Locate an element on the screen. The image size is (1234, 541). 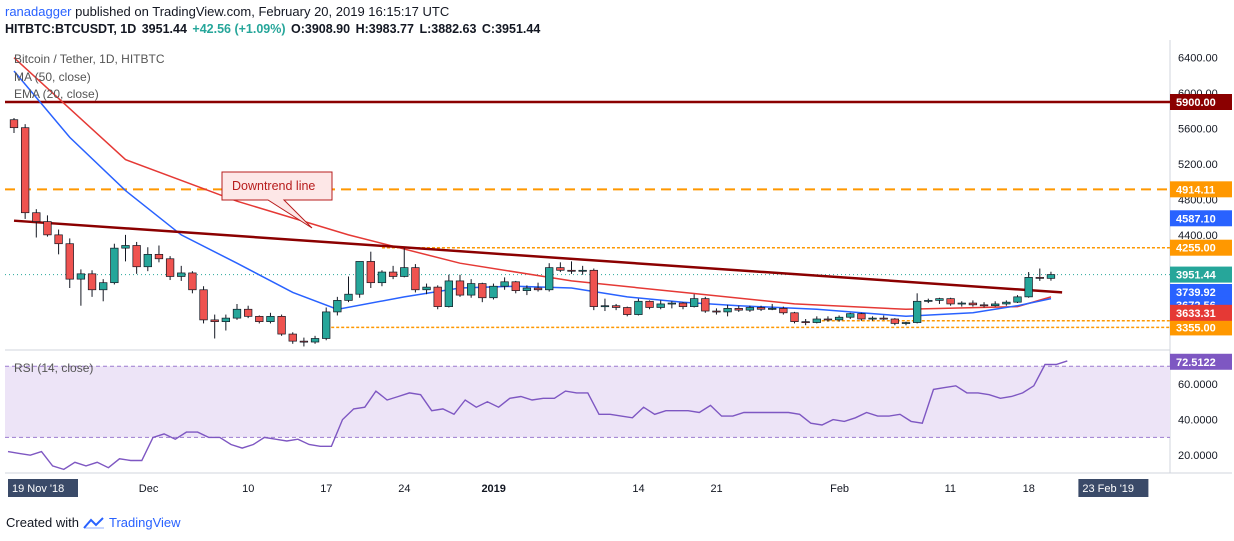
footer: Created with TradingView is located at coordinates (93, 522).